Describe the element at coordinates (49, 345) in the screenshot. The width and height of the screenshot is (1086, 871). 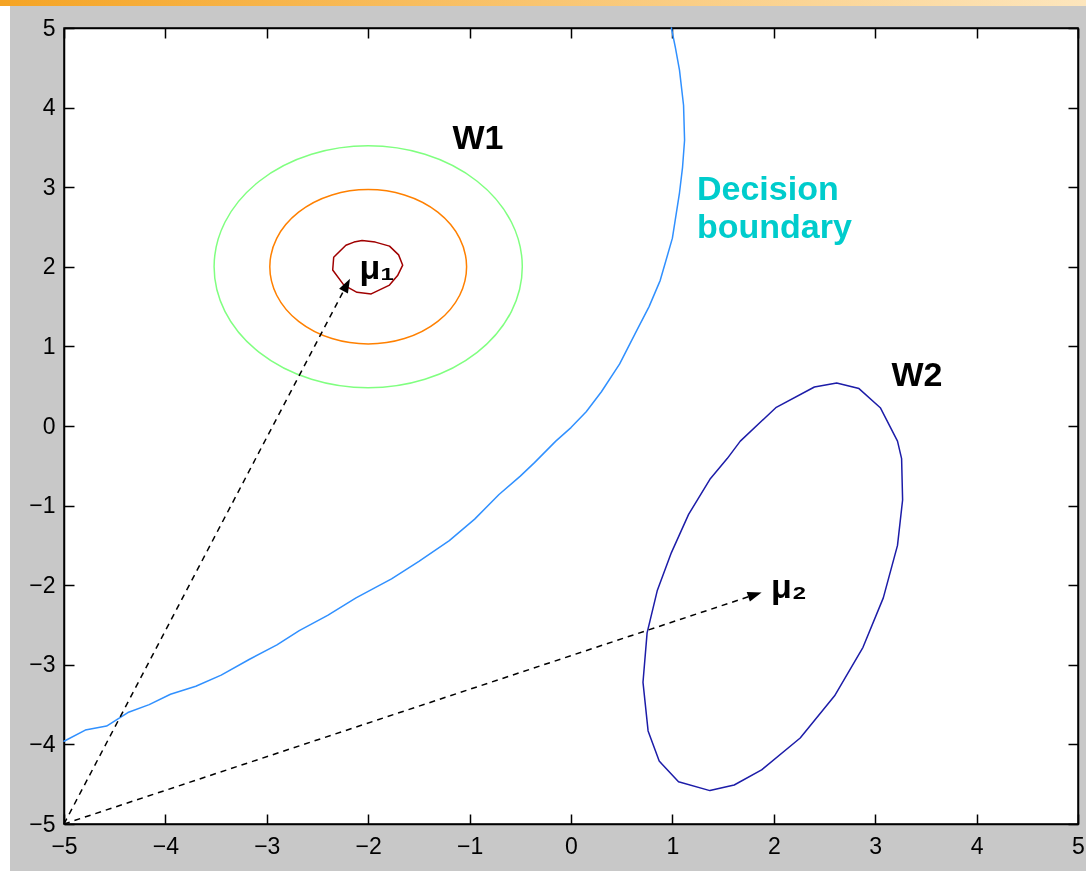
I see `y-tick-label: 1` at that location.